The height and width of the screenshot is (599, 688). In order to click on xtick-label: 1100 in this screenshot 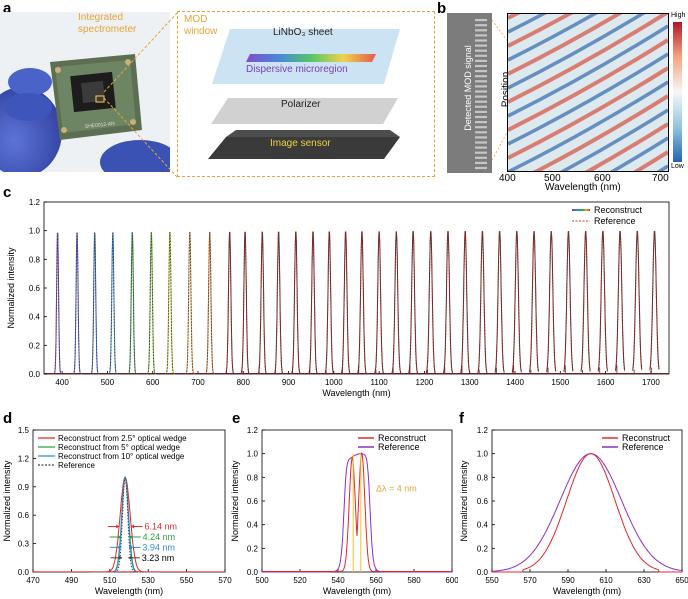, I will do `click(380, 382)`.